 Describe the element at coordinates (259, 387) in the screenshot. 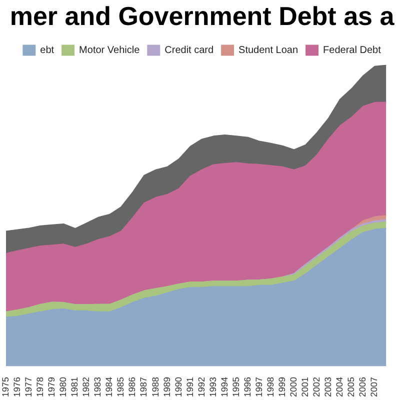

I see `x-tick-label: 1997` at that location.